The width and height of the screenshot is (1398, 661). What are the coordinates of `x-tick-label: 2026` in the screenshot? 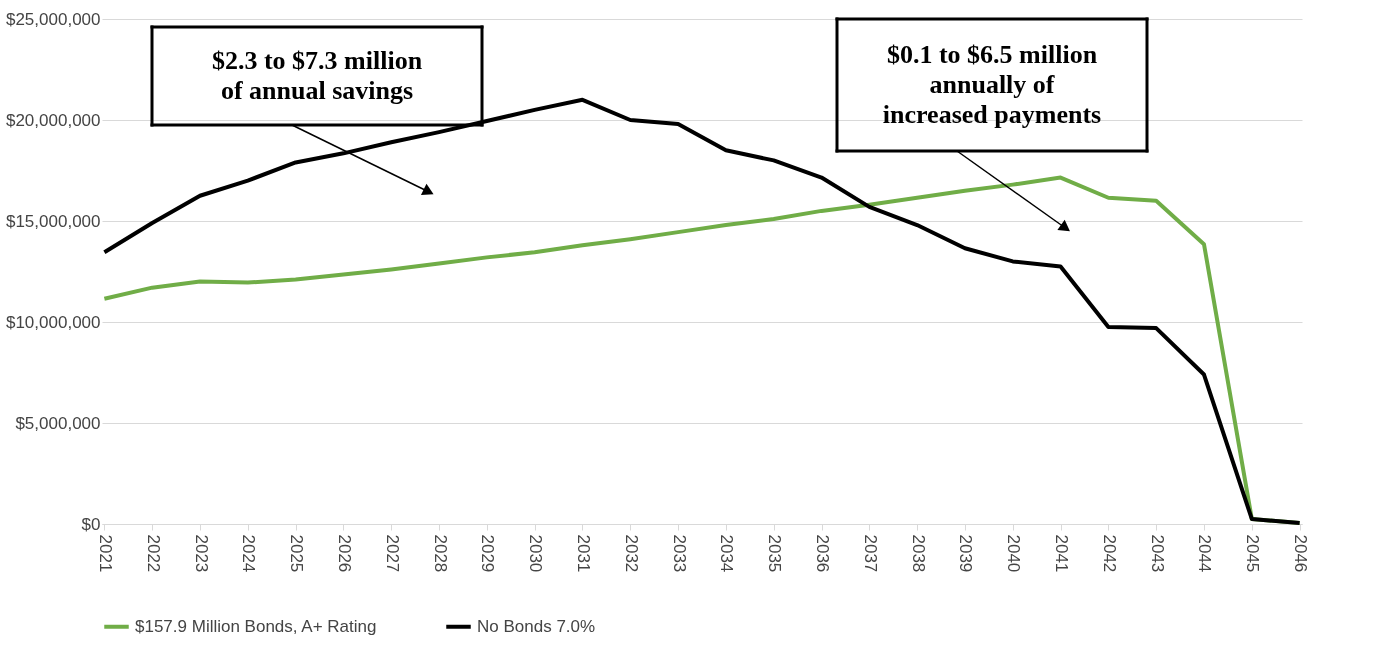 It's located at (344, 553).